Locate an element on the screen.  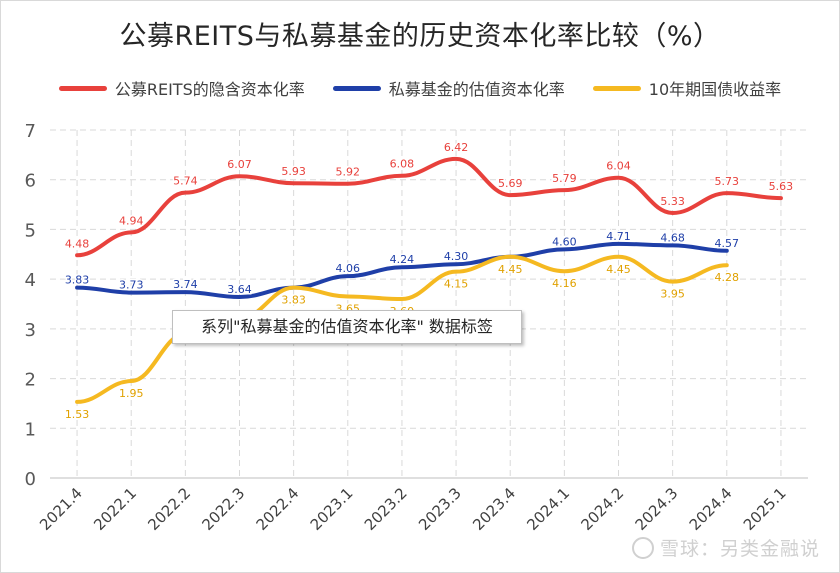
x-tick-label: 2022.1 is located at coordinates (115, 509).